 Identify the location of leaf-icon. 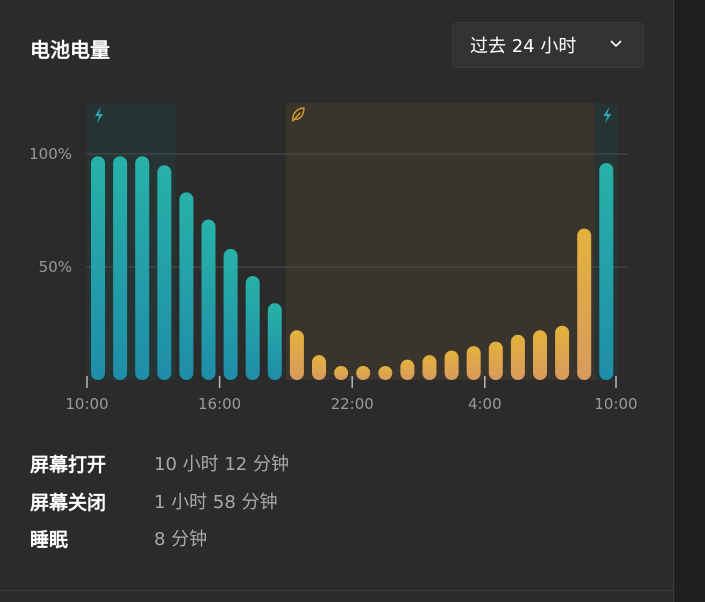
(298, 114).